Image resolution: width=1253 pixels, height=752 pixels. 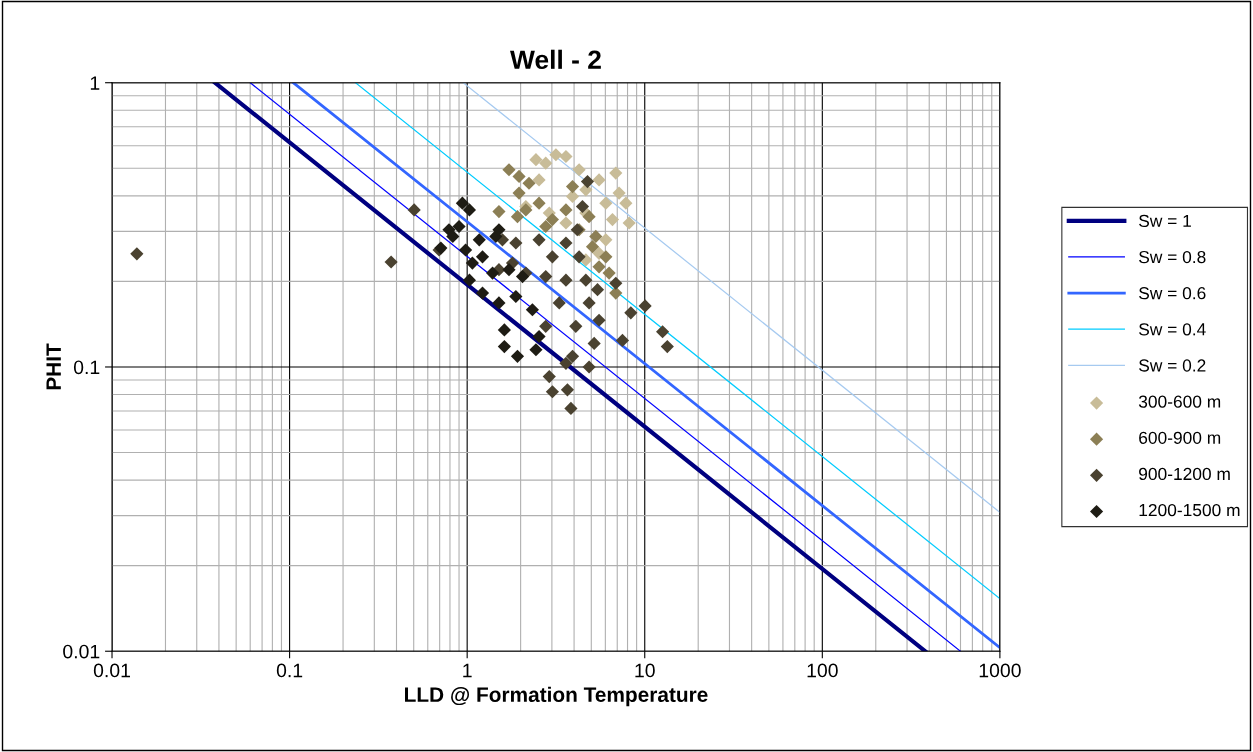 What do you see at coordinates (1180, 437) in the screenshot?
I see `legend-label: 600-900 m` at bounding box center [1180, 437].